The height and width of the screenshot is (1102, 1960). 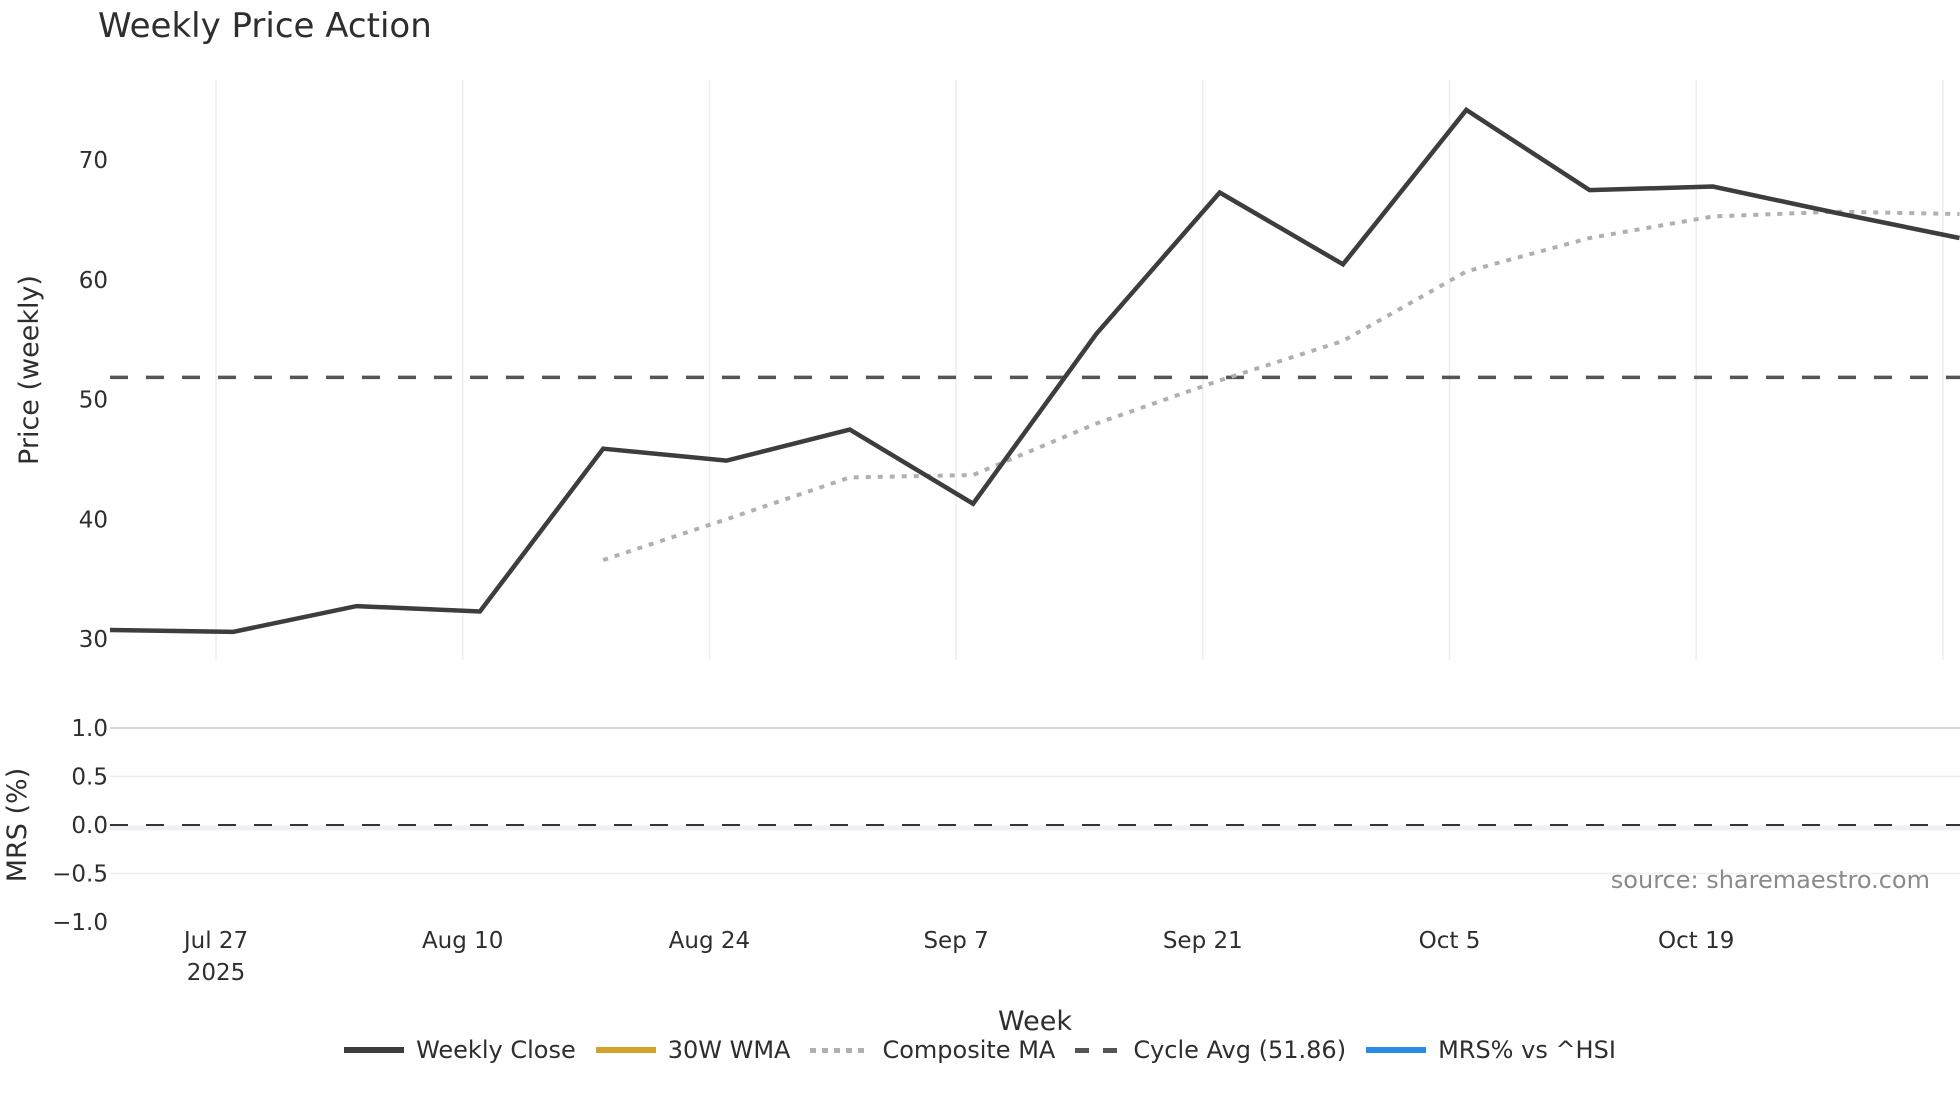 I want to click on legend-label: Composite MA, so click(x=969, y=1050).